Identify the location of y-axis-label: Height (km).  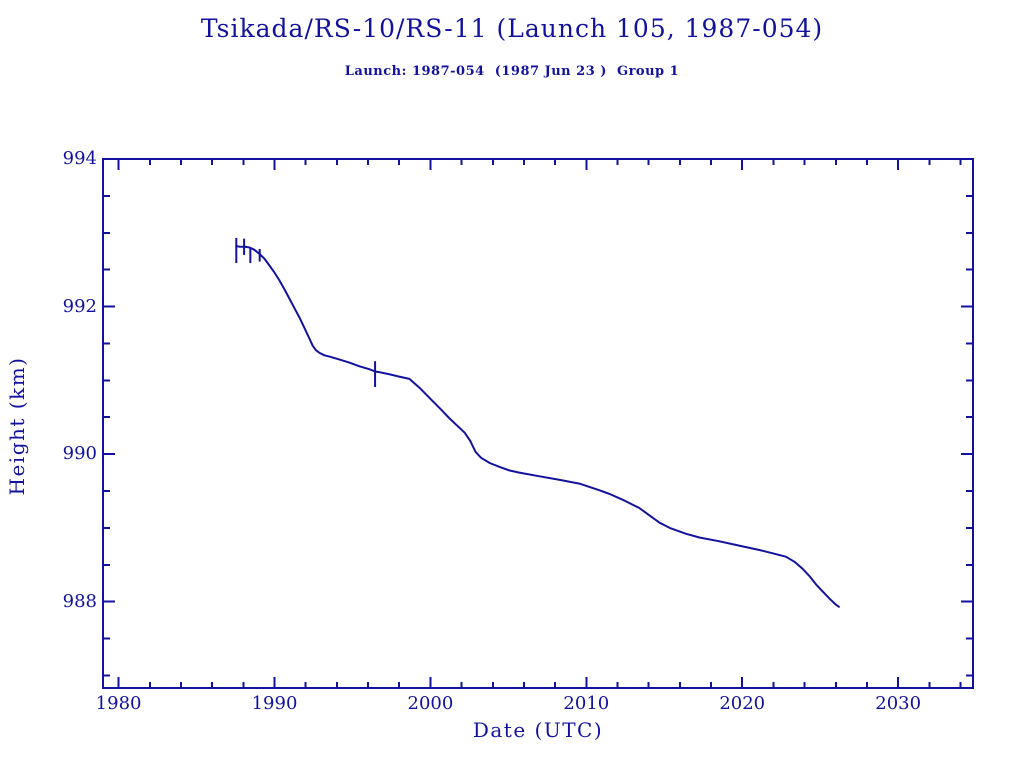
(17, 426).